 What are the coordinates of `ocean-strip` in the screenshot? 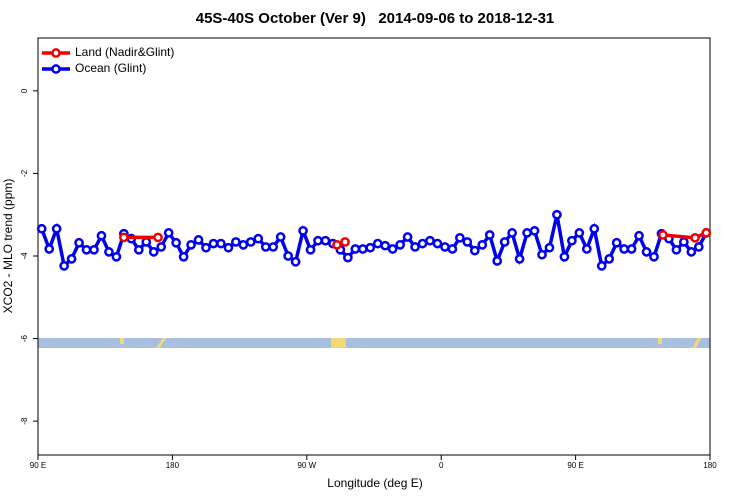 It's located at (374, 343).